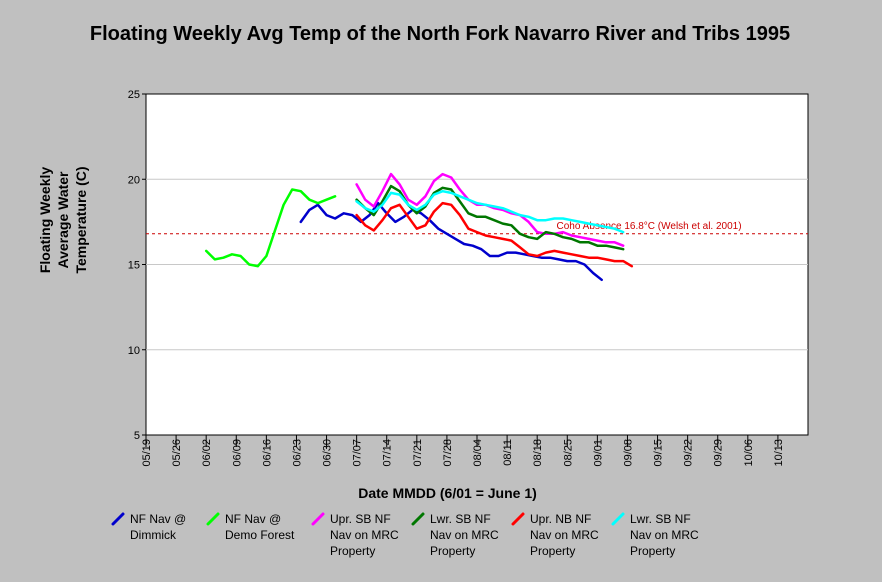 The width and height of the screenshot is (882, 582). Describe the element at coordinates (448, 453) in the screenshot. I see `x-tick-label-07-28: 07/28` at that location.